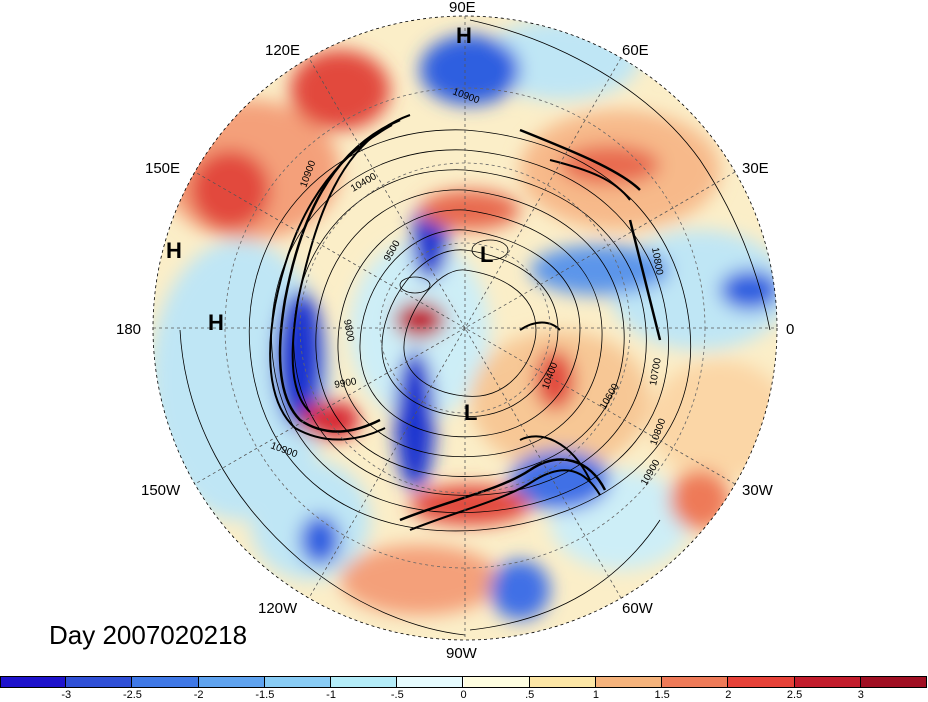 Image resolution: width=928 pixels, height=702 pixels. What do you see at coordinates (198, 695) in the screenshot?
I see `colorbar-tick-label: -2` at bounding box center [198, 695].